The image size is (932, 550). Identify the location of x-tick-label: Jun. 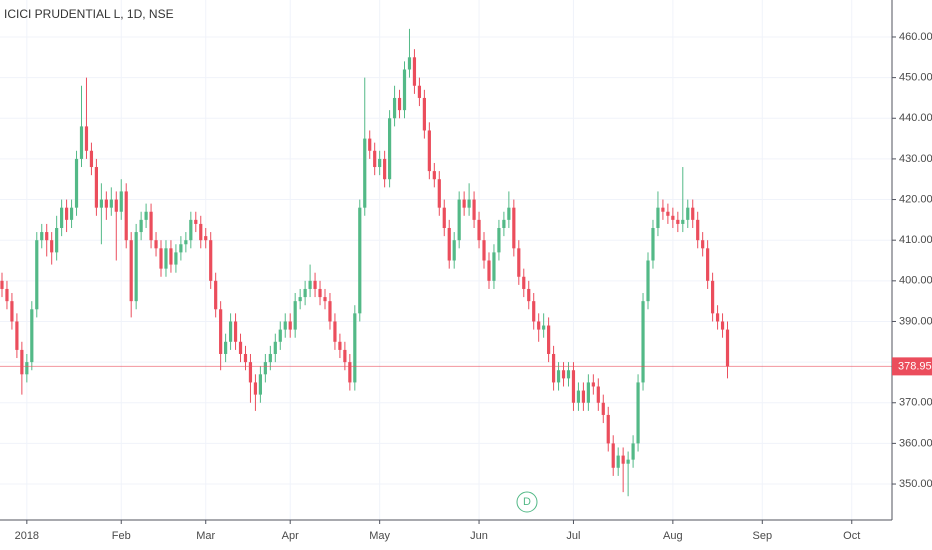
(479, 536).